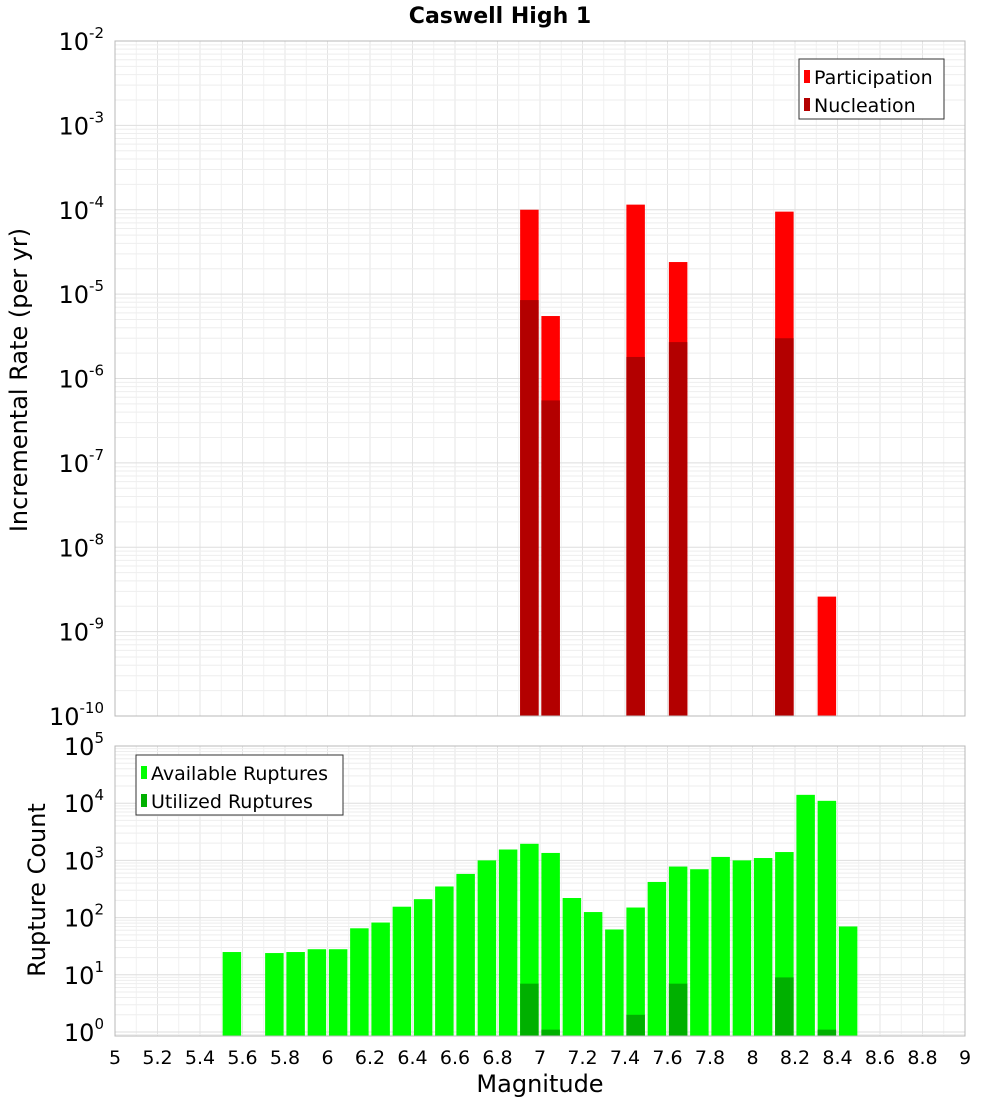  Describe the element at coordinates (539, 1084) in the screenshot. I see `x-axis-label: Magnitude` at that location.